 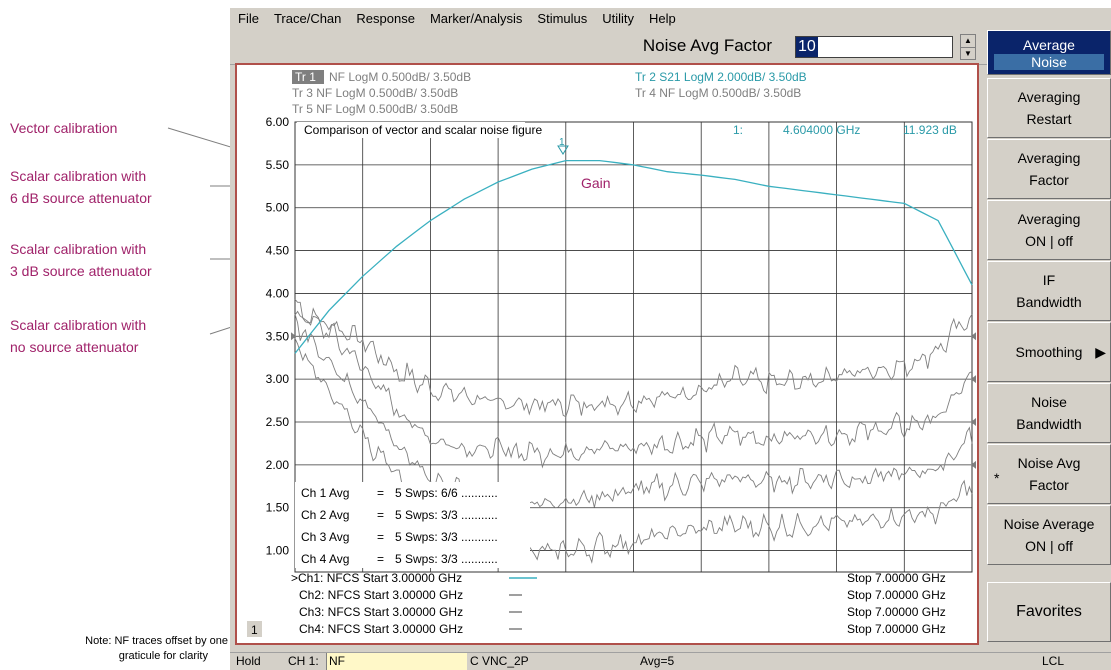 What do you see at coordinates (1049, 108) in the screenshot?
I see `softkey-averaging-restart: Averaging Restart` at bounding box center [1049, 108].